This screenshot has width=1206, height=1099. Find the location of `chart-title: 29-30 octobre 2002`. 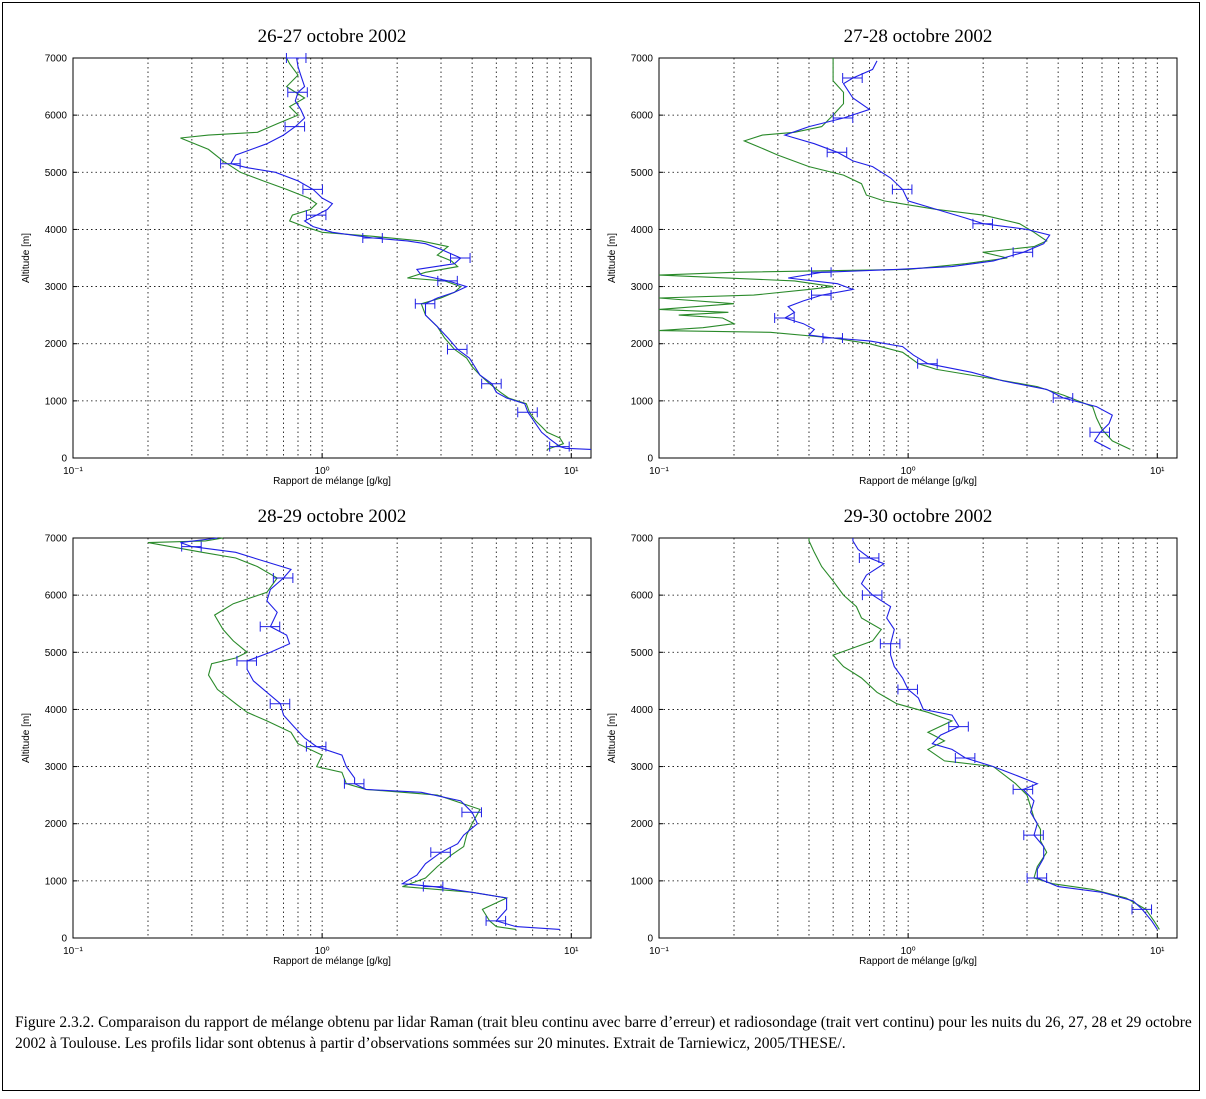

chart-title: 29-30 octobre 2002 is located at coordinates (918, 516).